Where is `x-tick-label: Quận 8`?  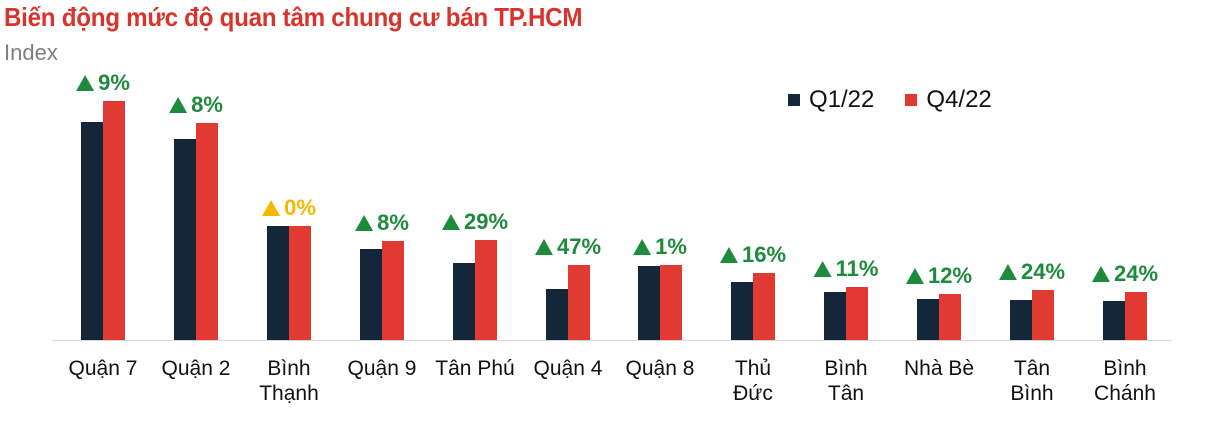 x-tick-label: Quận 8 is located at coordinates (660, 368).